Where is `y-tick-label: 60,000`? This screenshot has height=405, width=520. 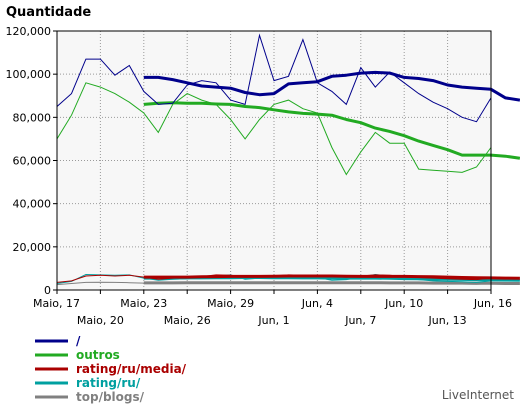
y-tick-label: 60,000 is located at coordinates (32, 161).